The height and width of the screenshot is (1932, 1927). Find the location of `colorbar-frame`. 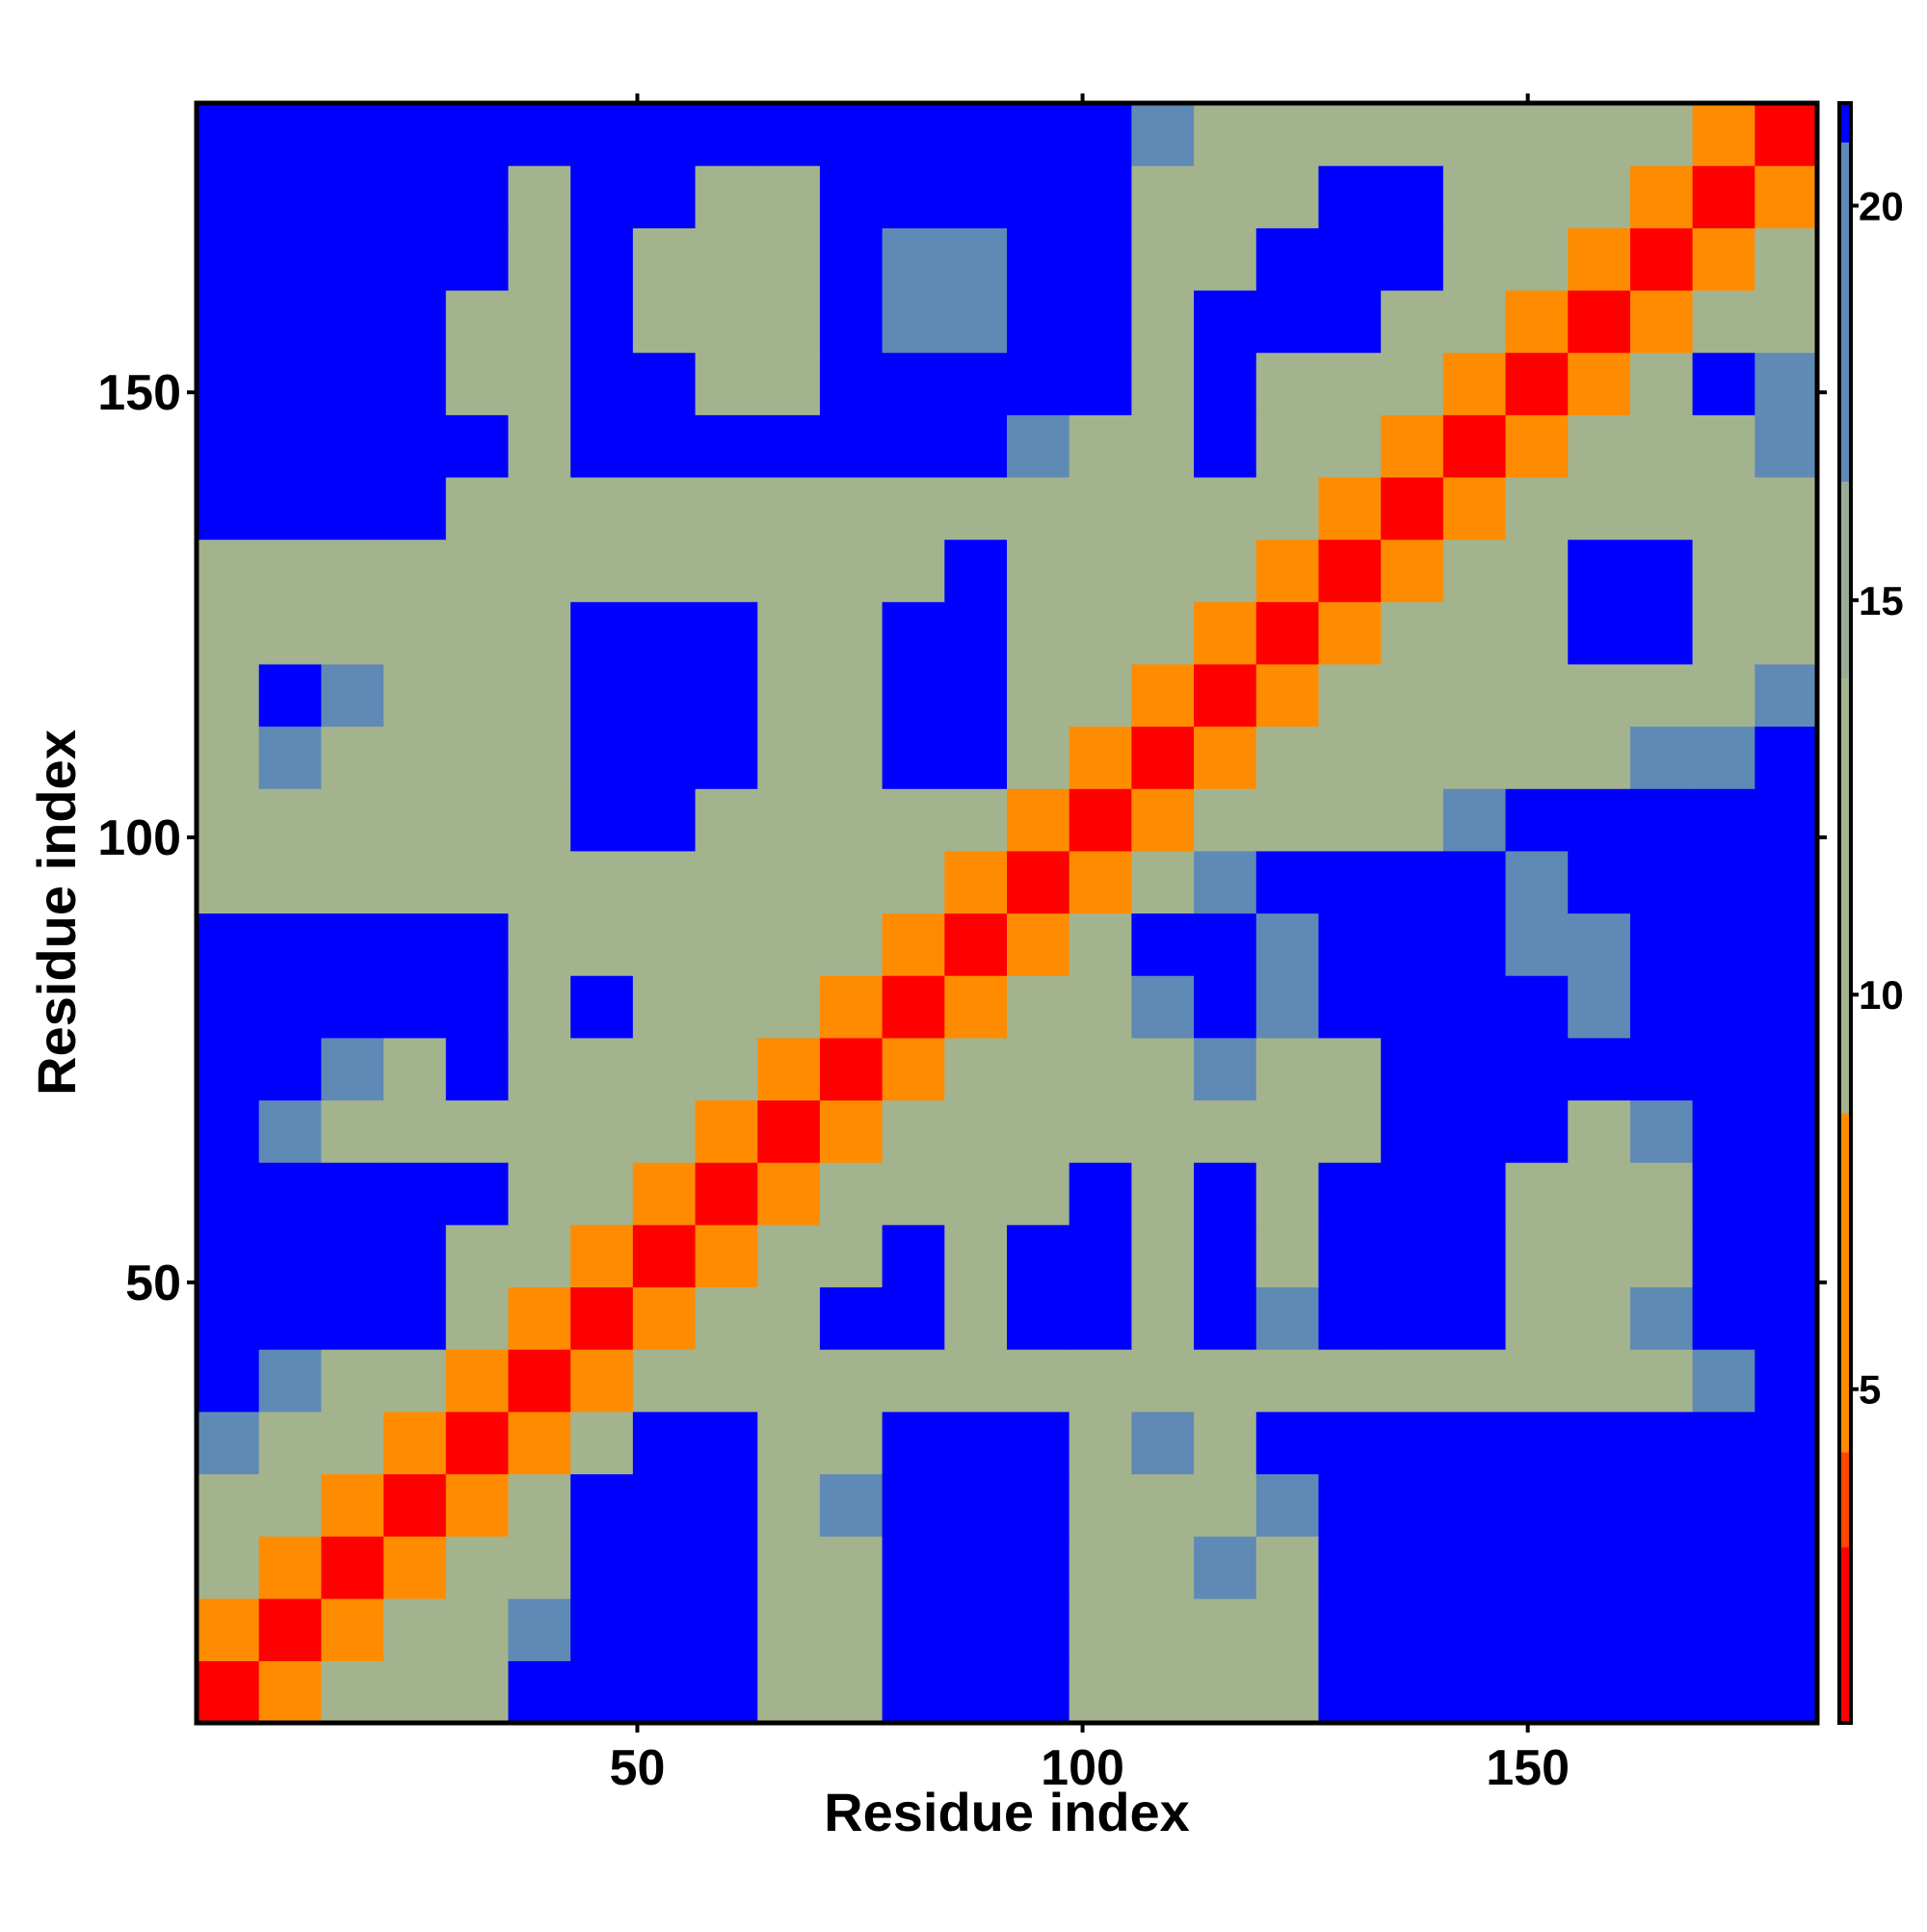

colorbar-frame is located at coordinates (1845, 913).